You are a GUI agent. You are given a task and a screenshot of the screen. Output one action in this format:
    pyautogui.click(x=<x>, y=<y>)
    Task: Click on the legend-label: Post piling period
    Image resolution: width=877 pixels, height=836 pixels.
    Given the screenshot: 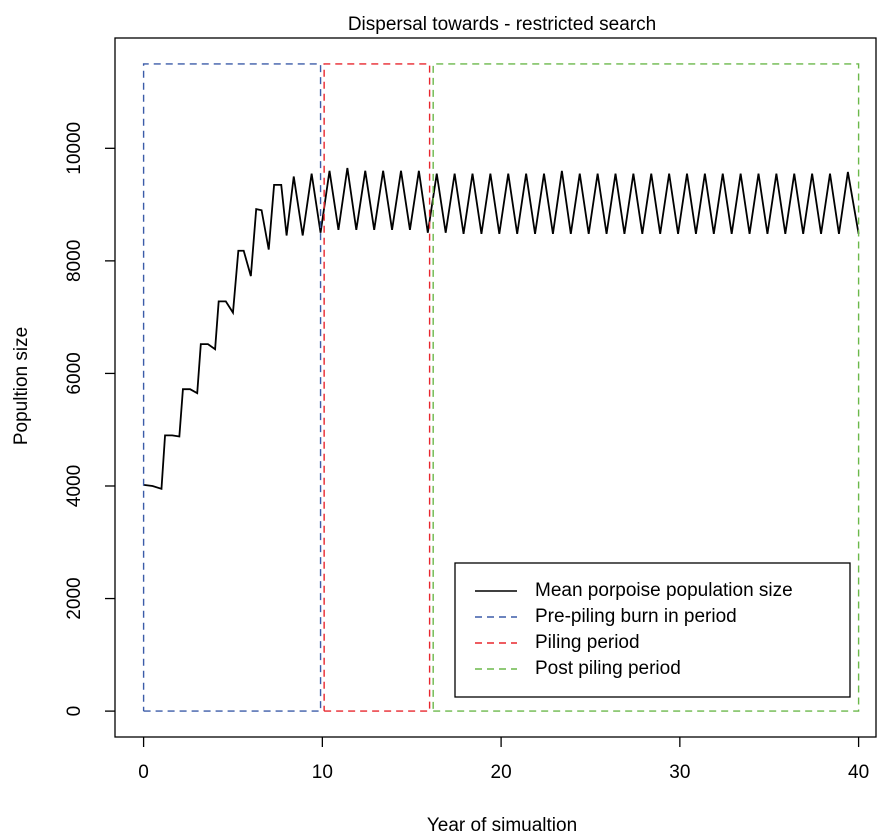 What is the action you would take?
    pyautogui.click(x=608, y=668)
    